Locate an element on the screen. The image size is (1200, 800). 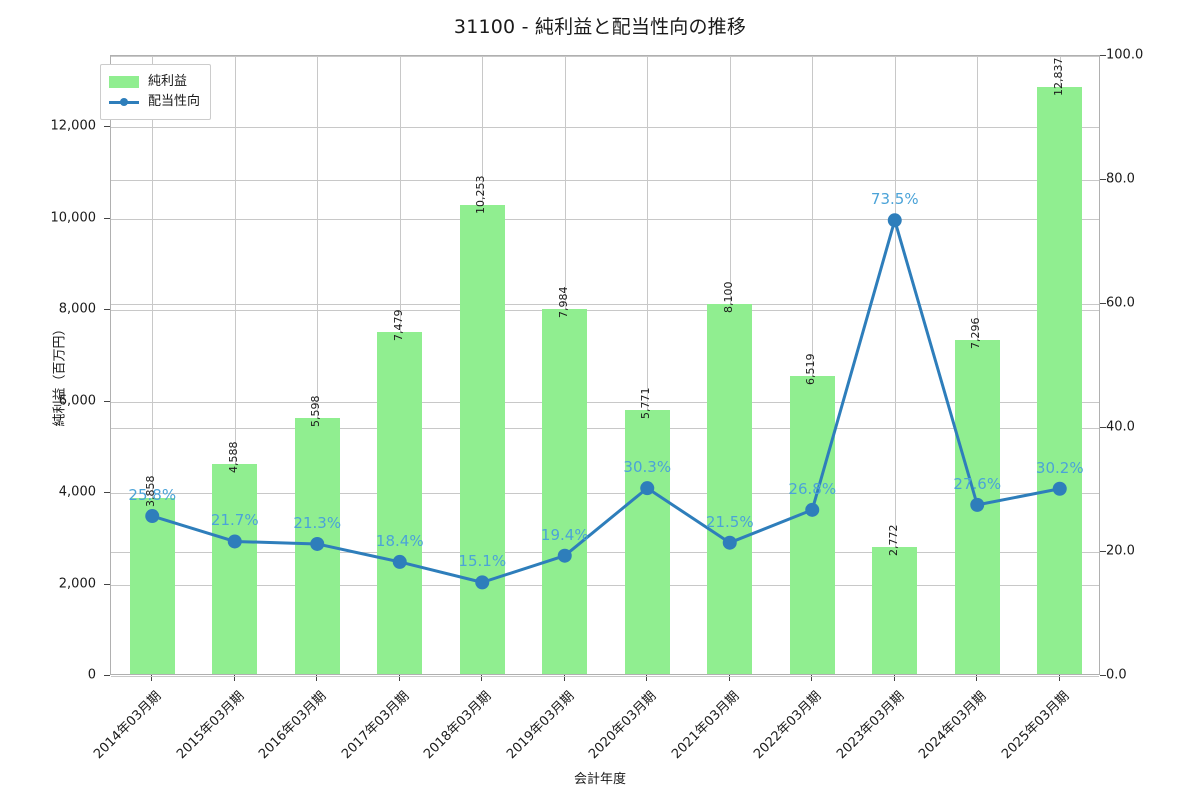
x-axis-tick-label: 2018年03月期 is located at coordinates (458, 725).